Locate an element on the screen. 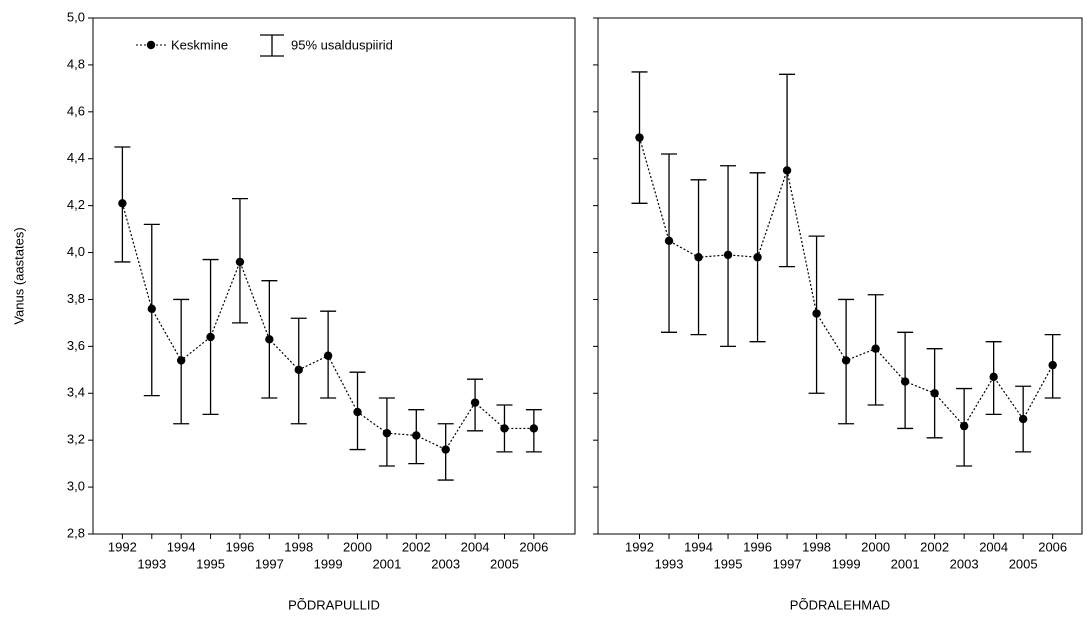 This screenshot has width=1087, height=626. y-tick-label: 4,4 is located at coordinates (76, 157).